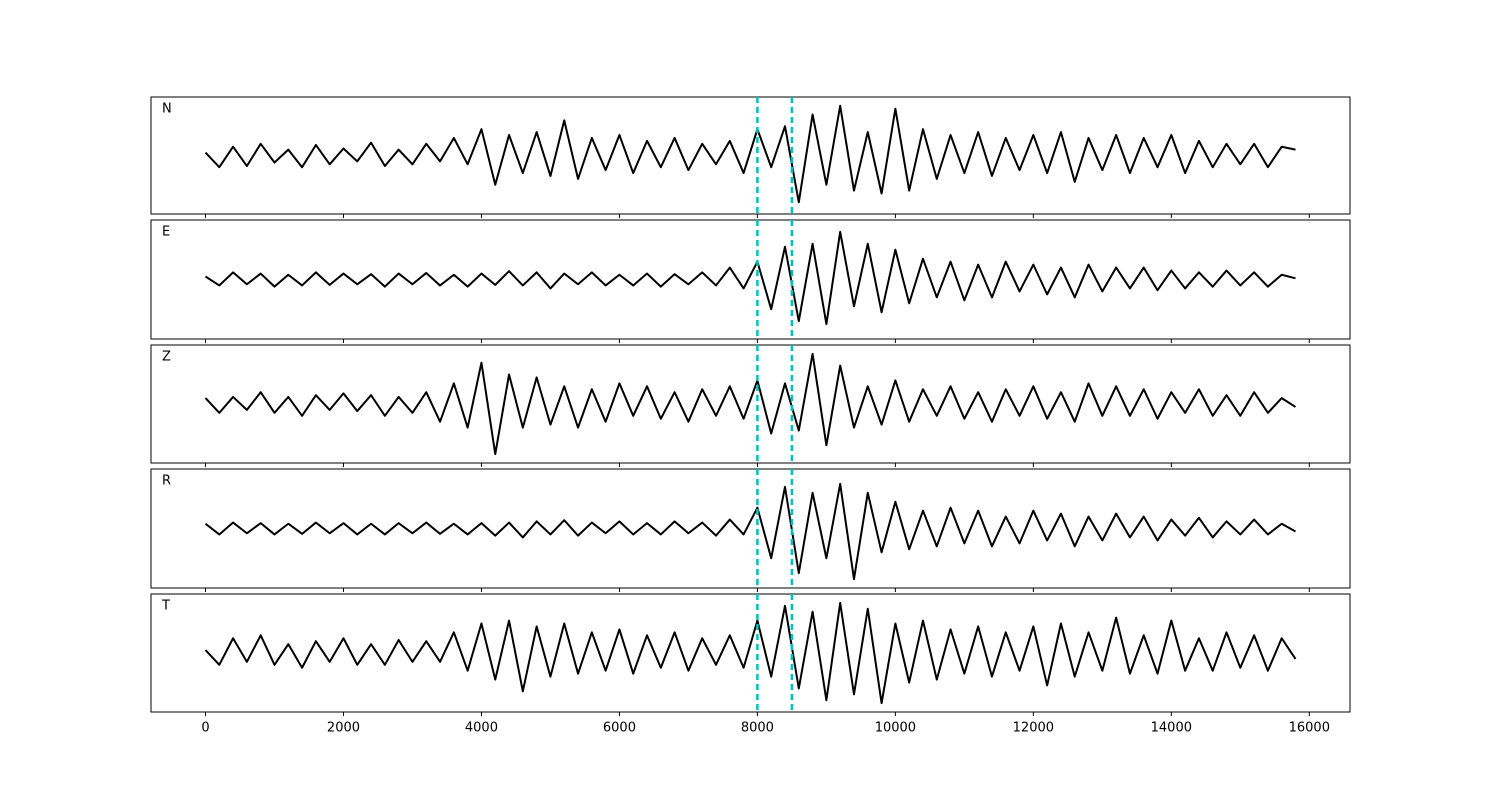  Describe the element at coordinates (165, 606) in the screenshot. I see `panel-label: T` at that location.